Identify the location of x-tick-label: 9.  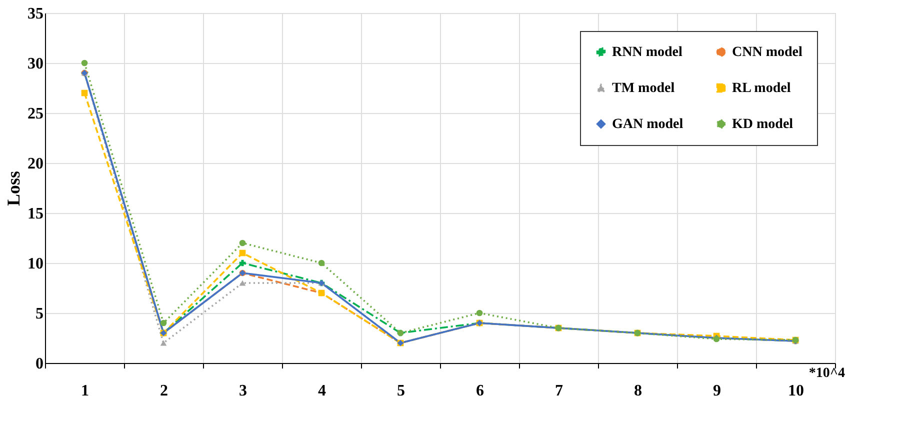
(717, 391).